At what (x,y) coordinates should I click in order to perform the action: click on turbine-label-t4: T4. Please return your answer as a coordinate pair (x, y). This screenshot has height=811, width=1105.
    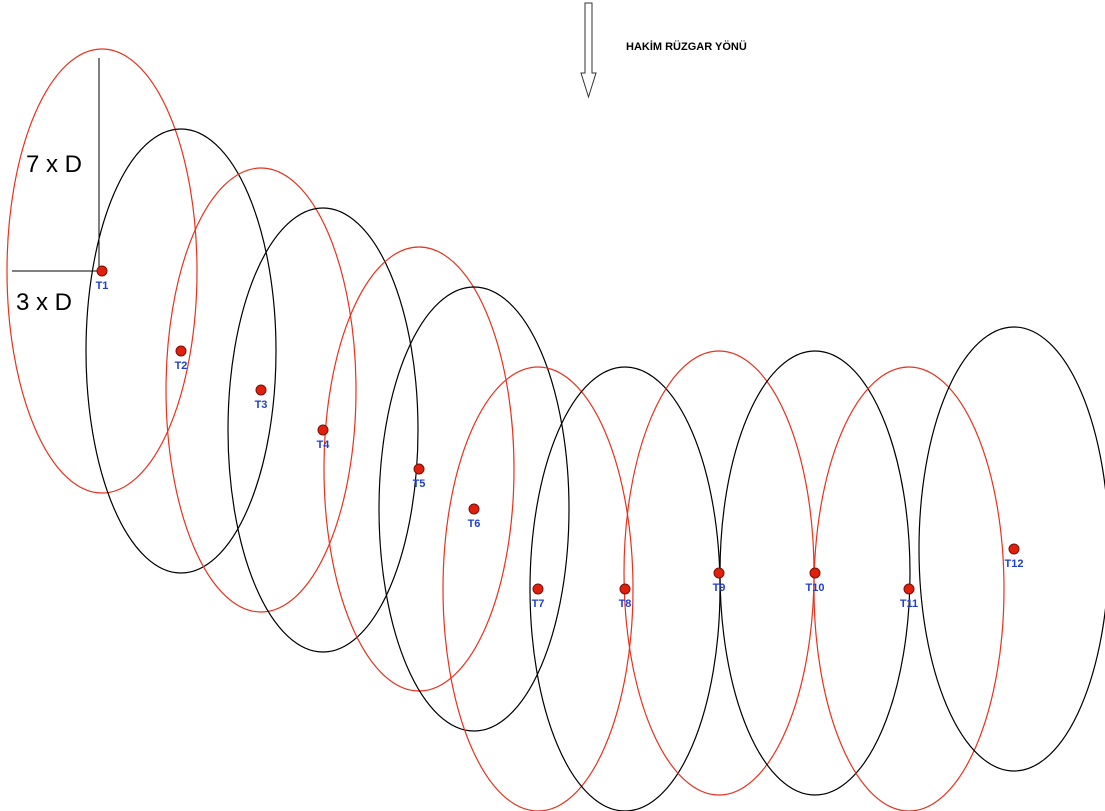
    Looking at the image, I should click on (324, 445).